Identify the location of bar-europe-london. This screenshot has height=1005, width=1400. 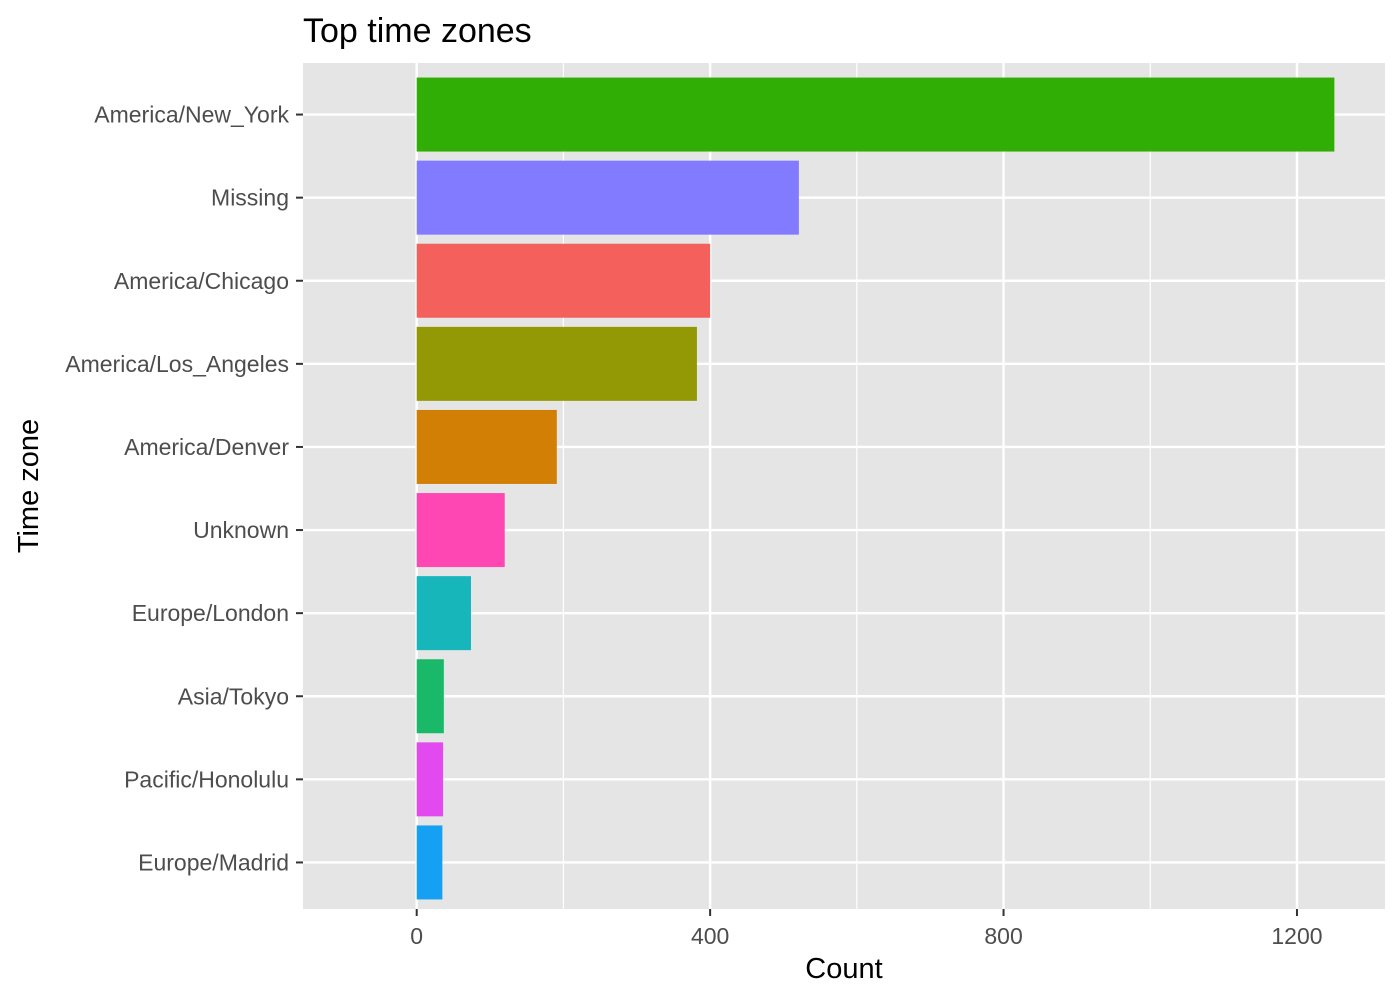
(443, 613).